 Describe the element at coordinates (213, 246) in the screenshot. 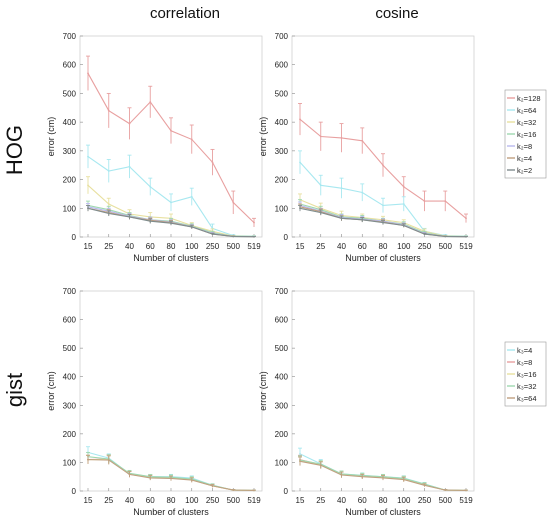

I see `x-tick-label: 250` at that location.